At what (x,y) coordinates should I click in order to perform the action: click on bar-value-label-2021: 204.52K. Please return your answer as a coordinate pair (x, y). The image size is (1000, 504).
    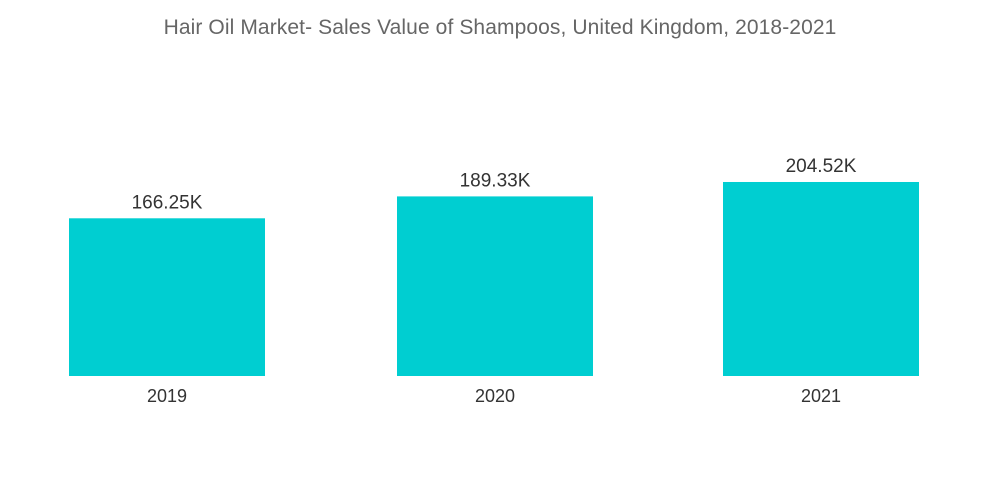
    Looking at the image, I should click on (821, 166).